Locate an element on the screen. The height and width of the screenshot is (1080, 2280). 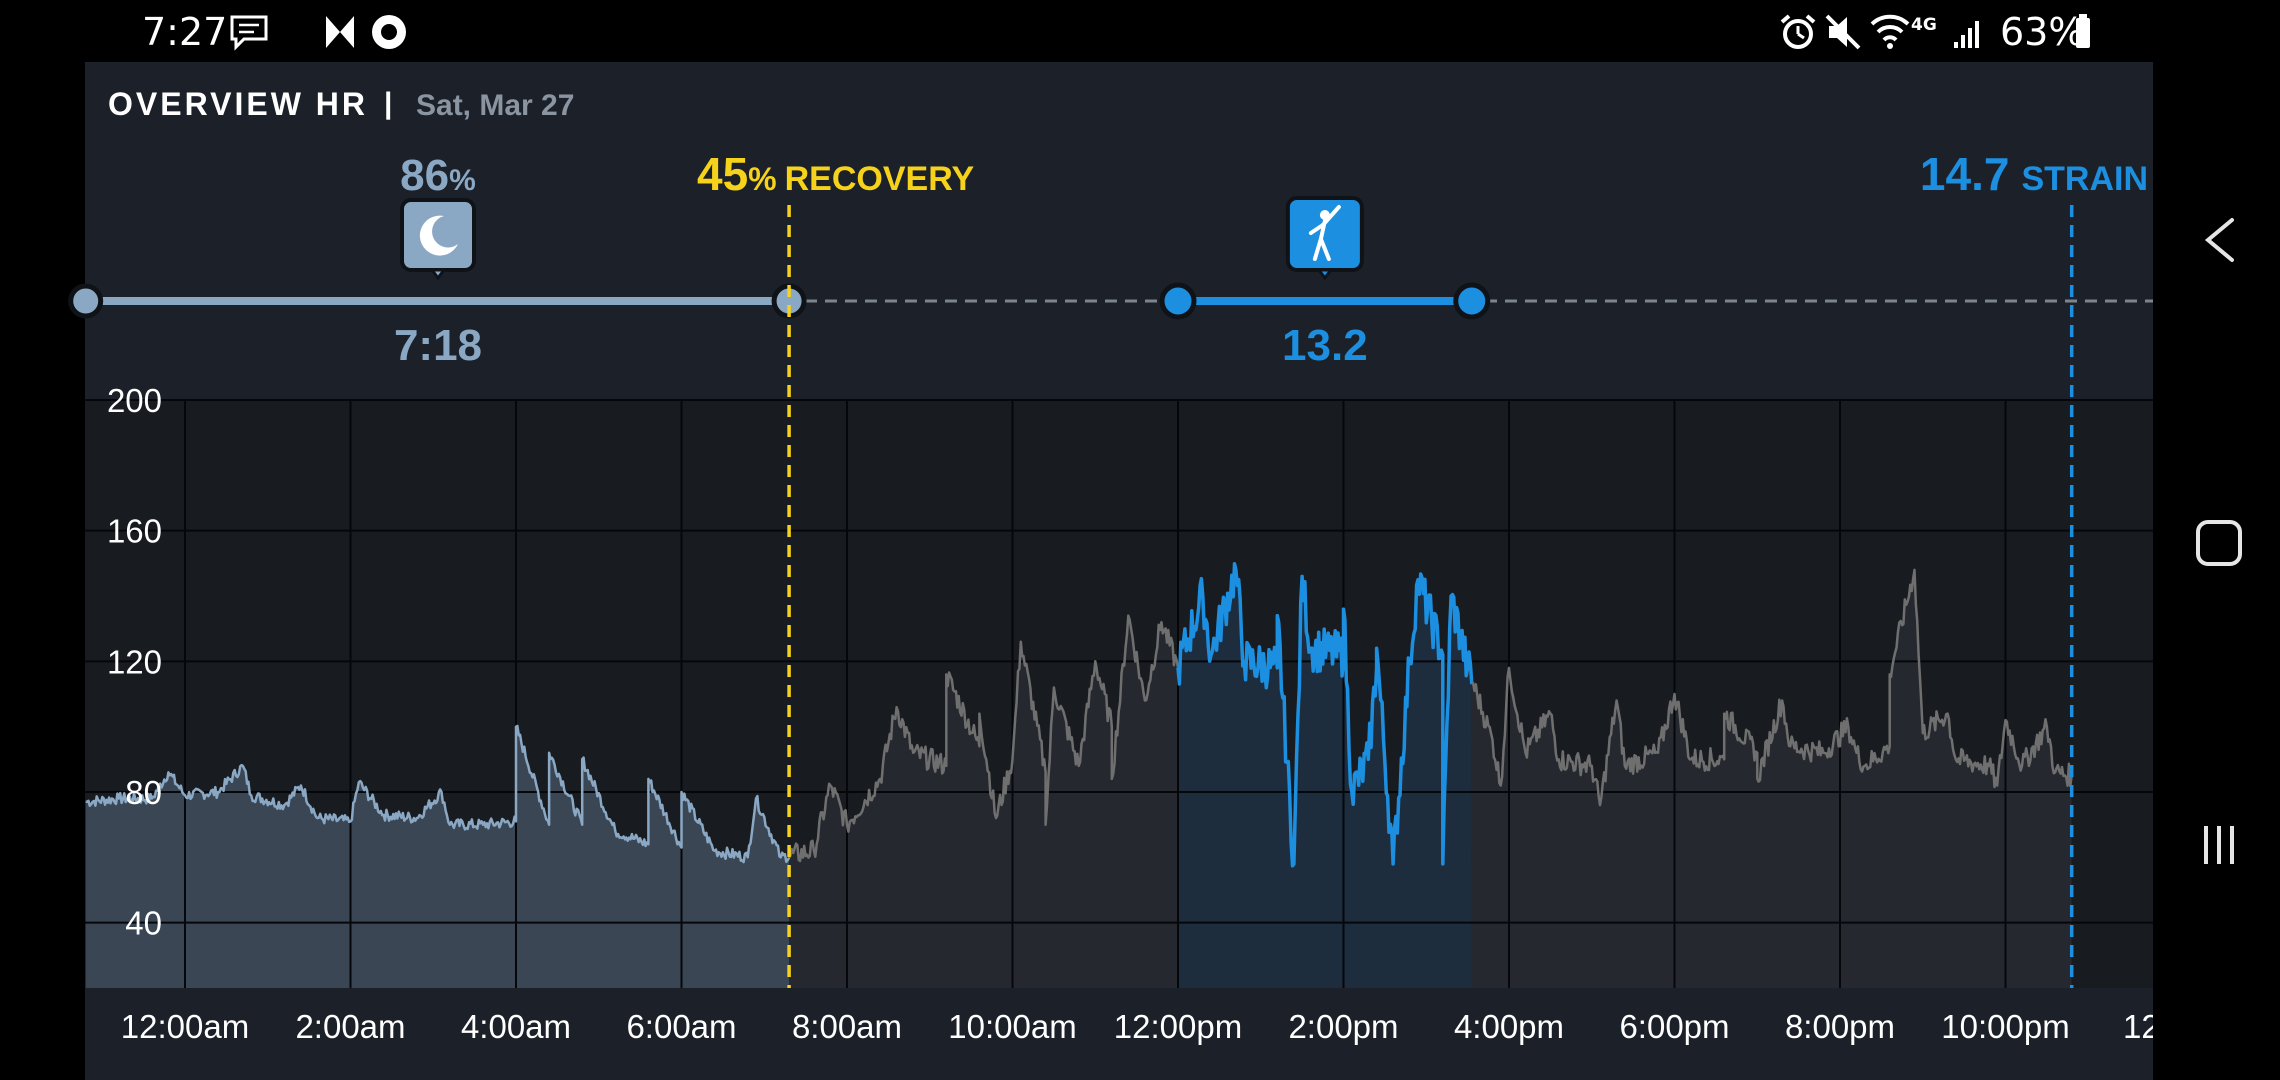
moon-icon is located at coordinates (438, 239).